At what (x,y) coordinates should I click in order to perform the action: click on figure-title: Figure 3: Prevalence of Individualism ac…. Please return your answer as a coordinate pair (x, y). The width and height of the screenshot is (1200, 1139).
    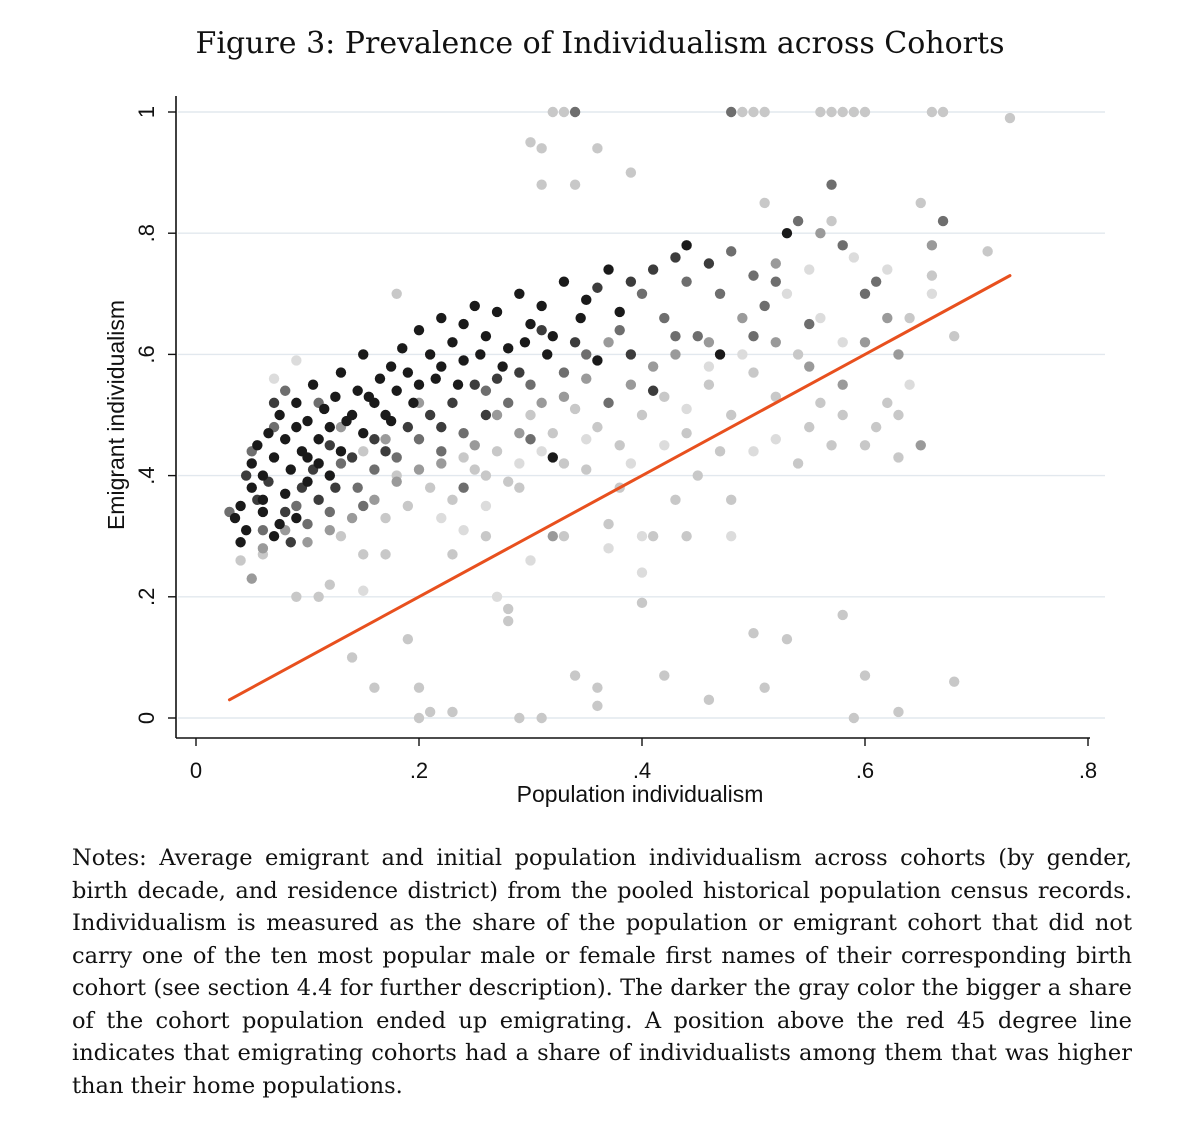
    Looking at the image, I should click on (600, 43).